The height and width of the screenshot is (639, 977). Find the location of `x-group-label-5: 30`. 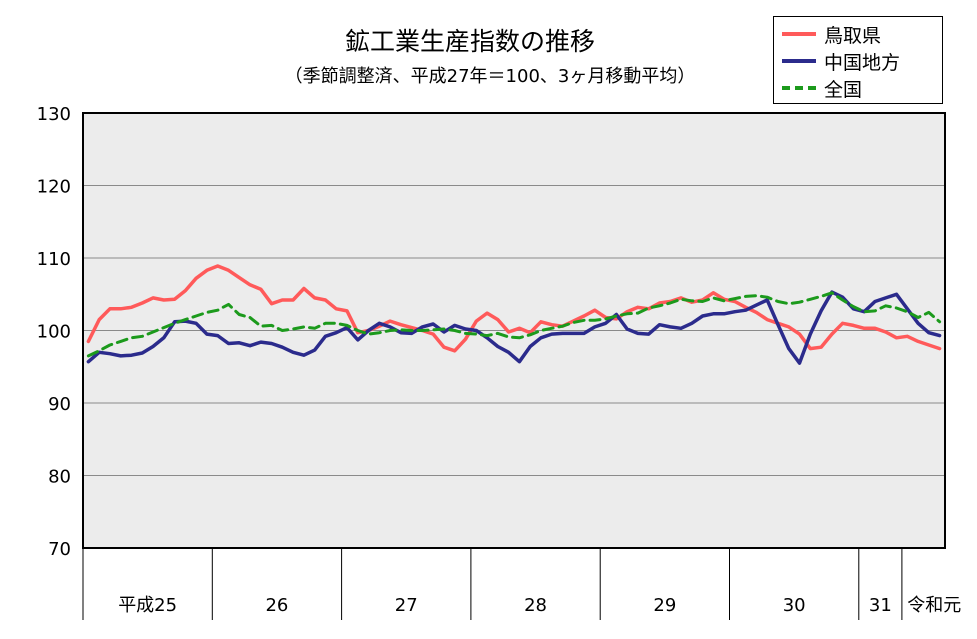

x-group-label-5: 30 is located at coordinates (794, 605).